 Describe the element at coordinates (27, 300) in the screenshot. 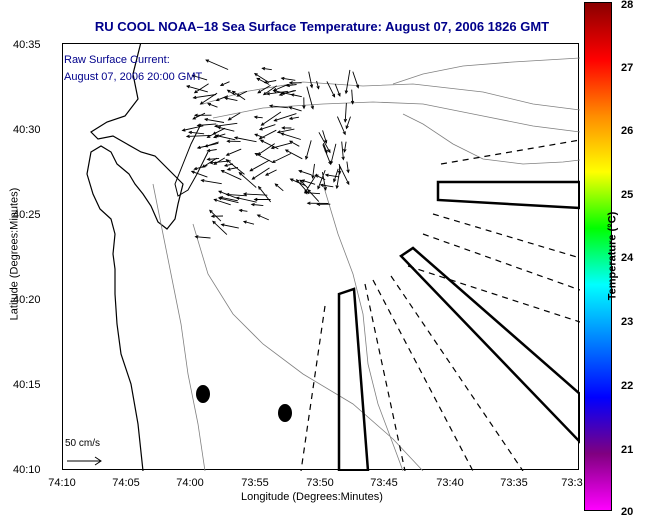

I see `y-tick-label: 40:20` at that location.